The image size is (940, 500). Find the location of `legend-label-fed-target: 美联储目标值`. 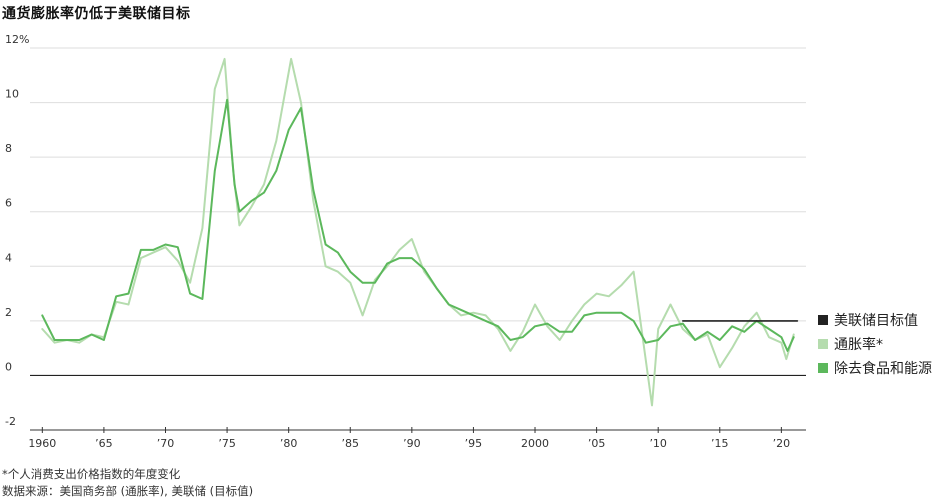

legend-label-fed-target: 美联储目标值 is located at coordinates (876, 321).